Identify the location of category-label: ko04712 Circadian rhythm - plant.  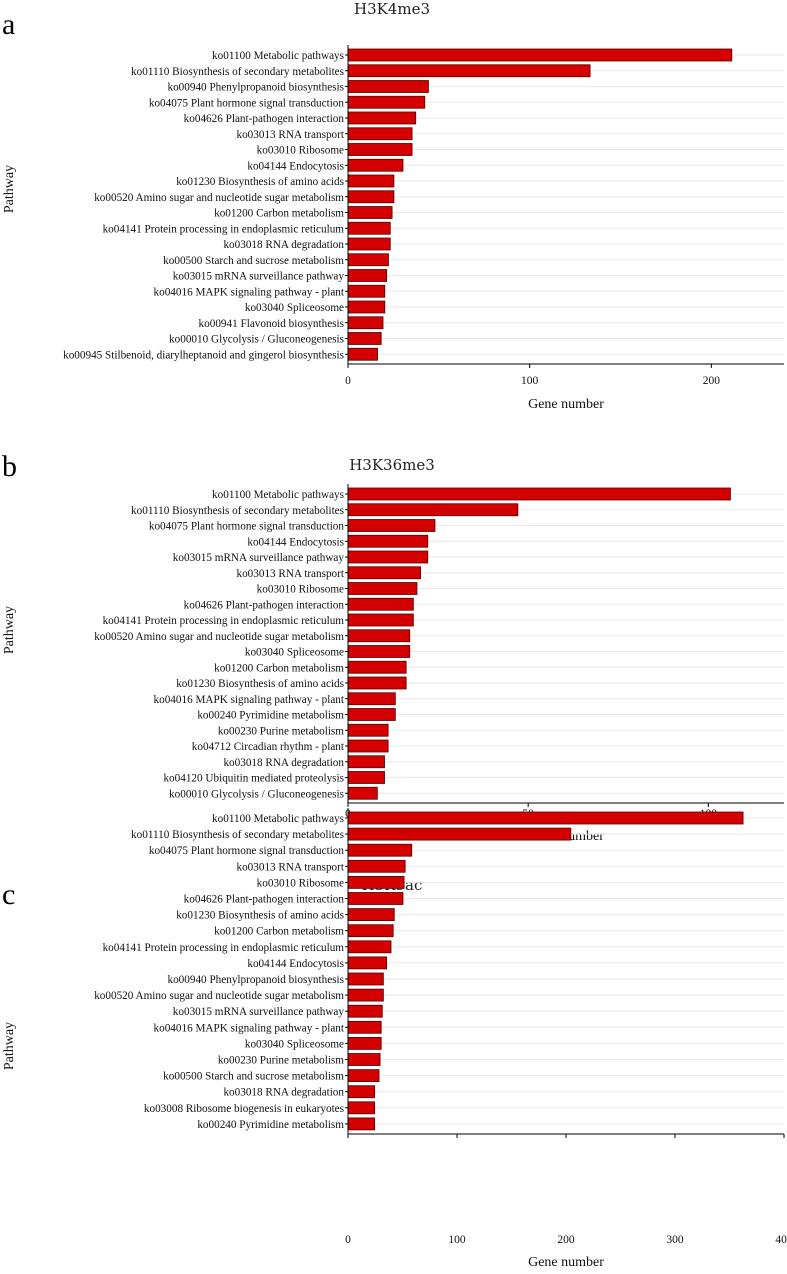
(268, 747).